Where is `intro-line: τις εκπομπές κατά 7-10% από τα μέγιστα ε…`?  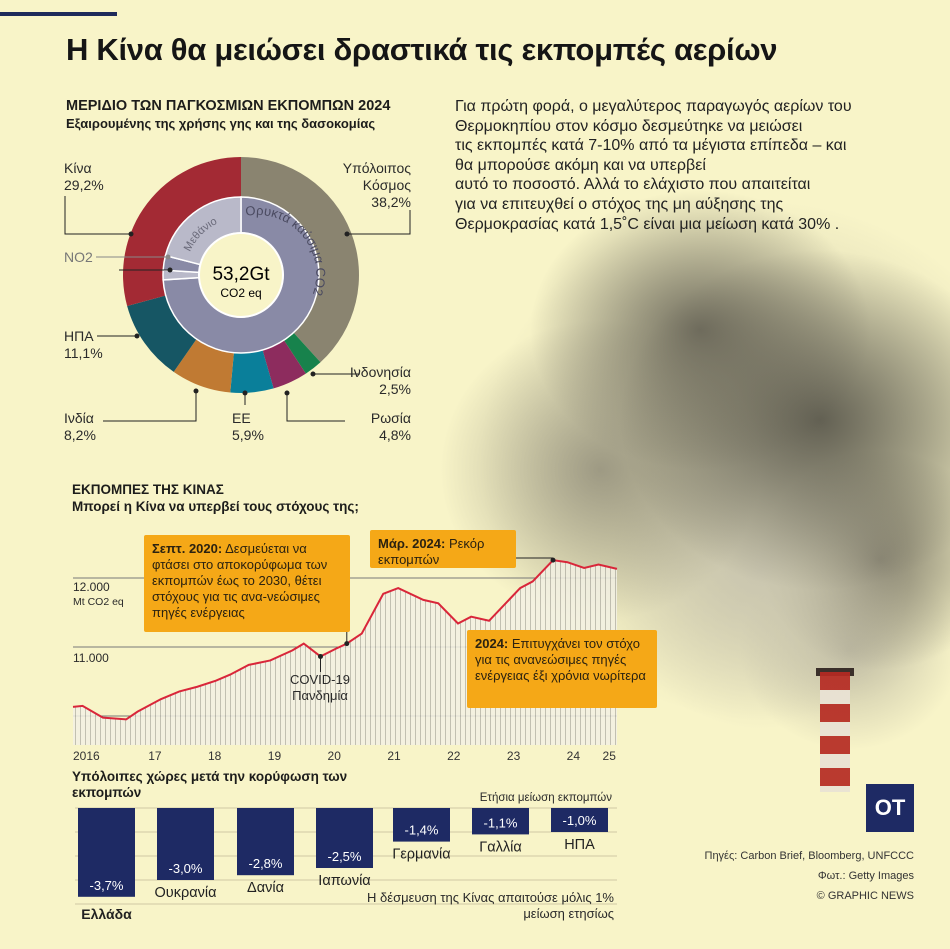 intro-line: τις εκπομπές κατά 7-10% από τα μέγιστα ε… is located at coordinates (651, 146).